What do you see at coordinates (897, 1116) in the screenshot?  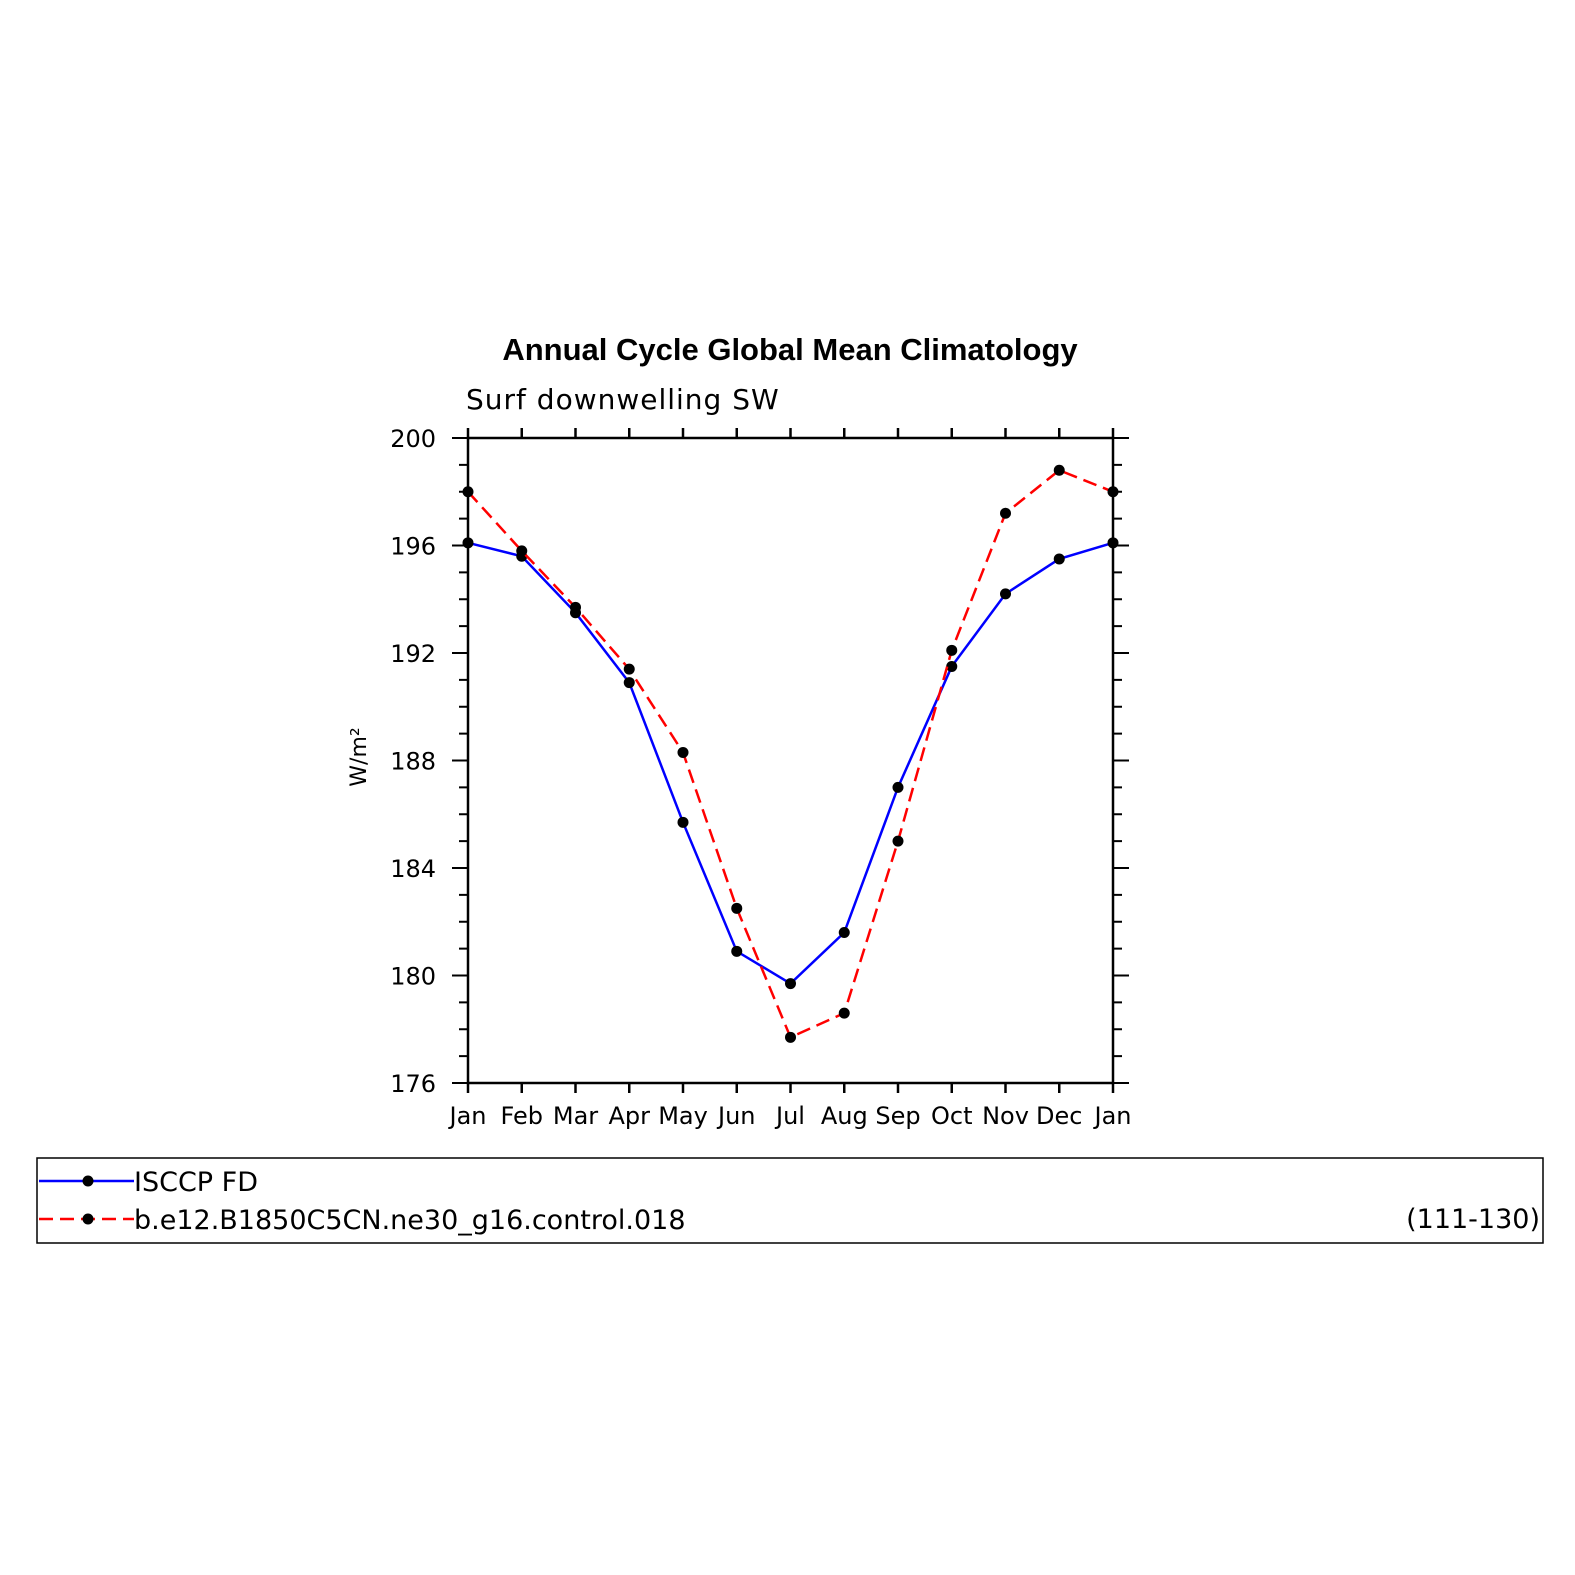 I see `x-tick-label: Sep` at bounding box center [897, 1116].